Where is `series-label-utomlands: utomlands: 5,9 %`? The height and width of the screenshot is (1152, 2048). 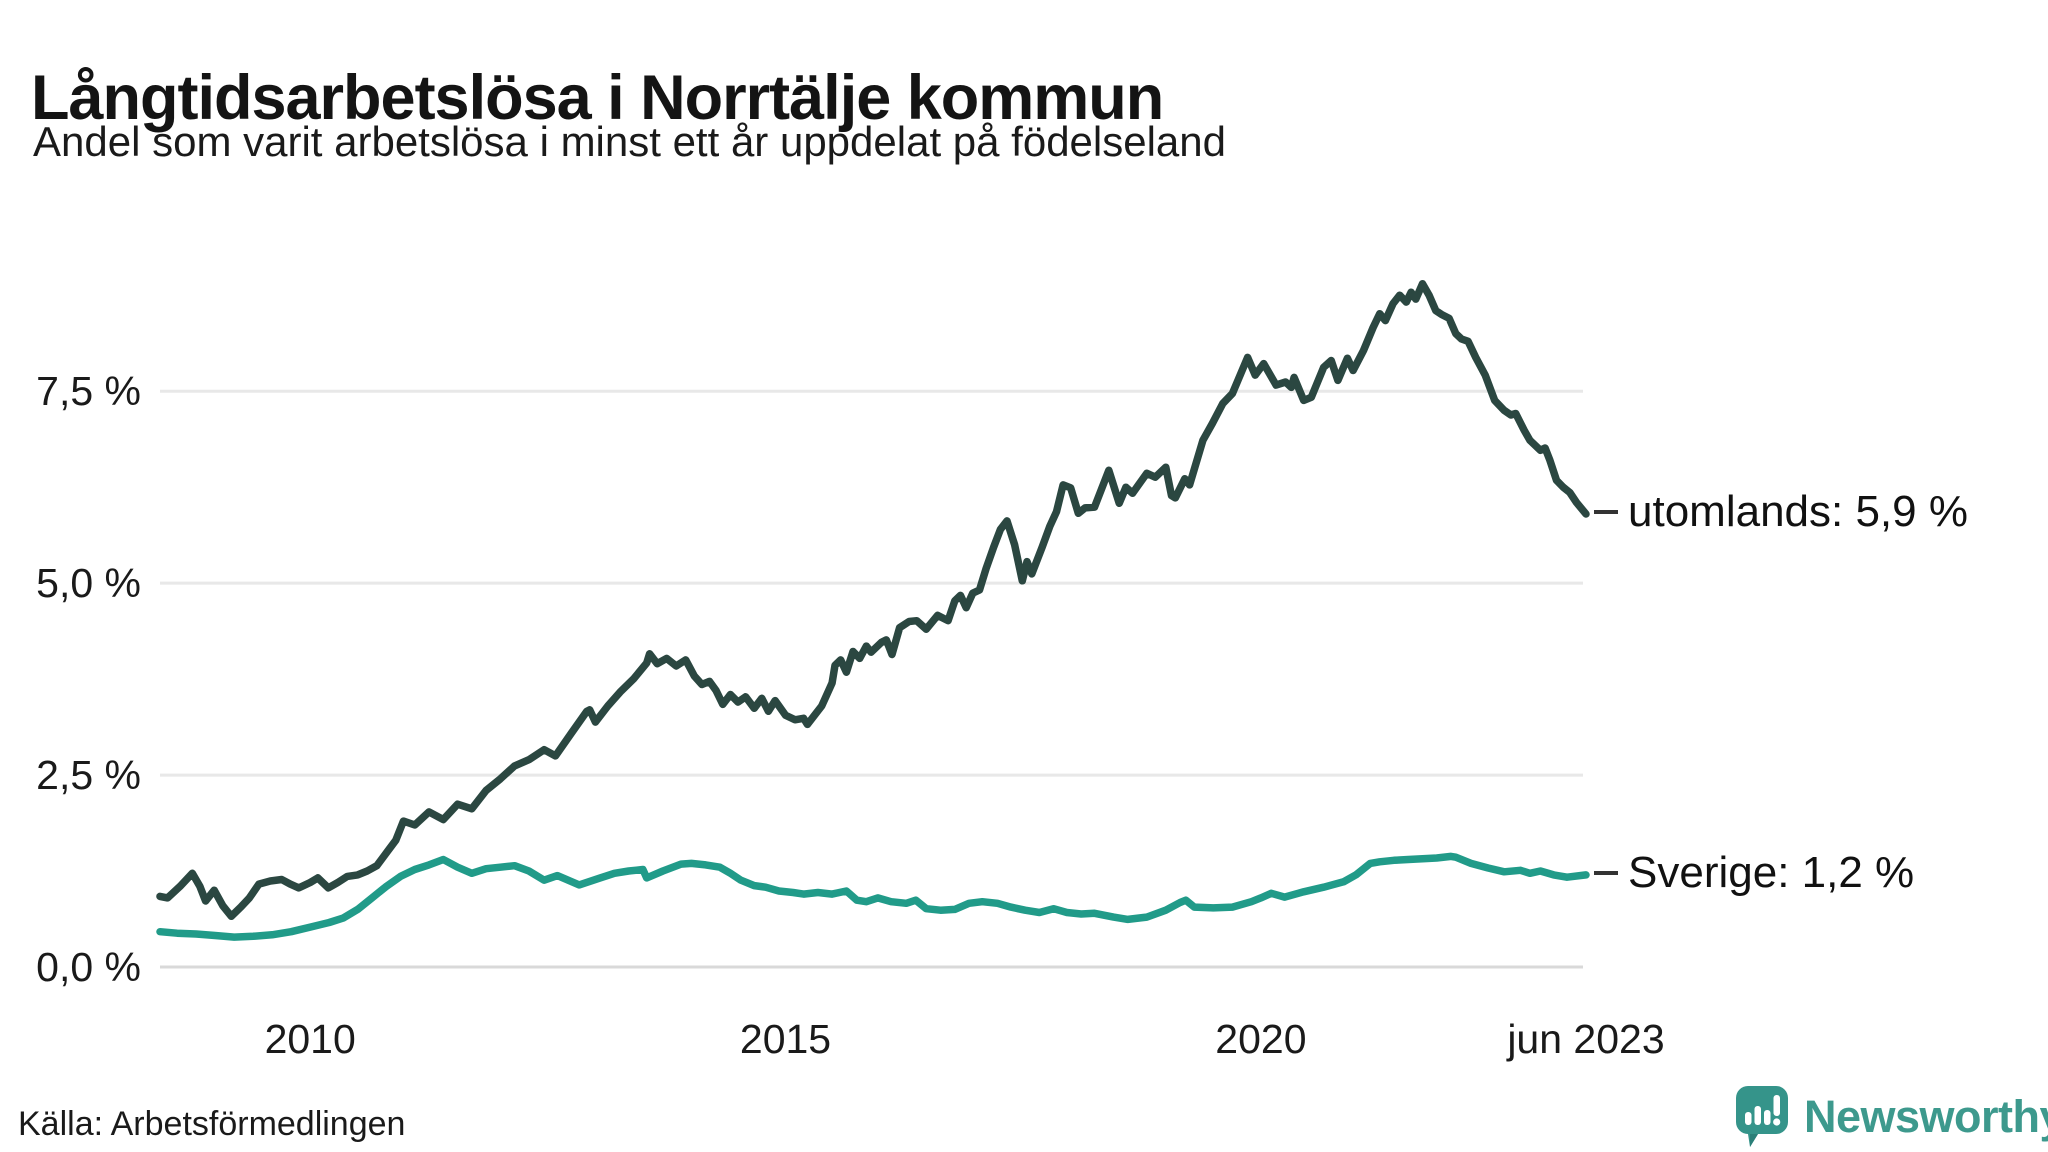
series-label-utomlands: utomlands: 5,9 % is located at coordinates (1781, 512).